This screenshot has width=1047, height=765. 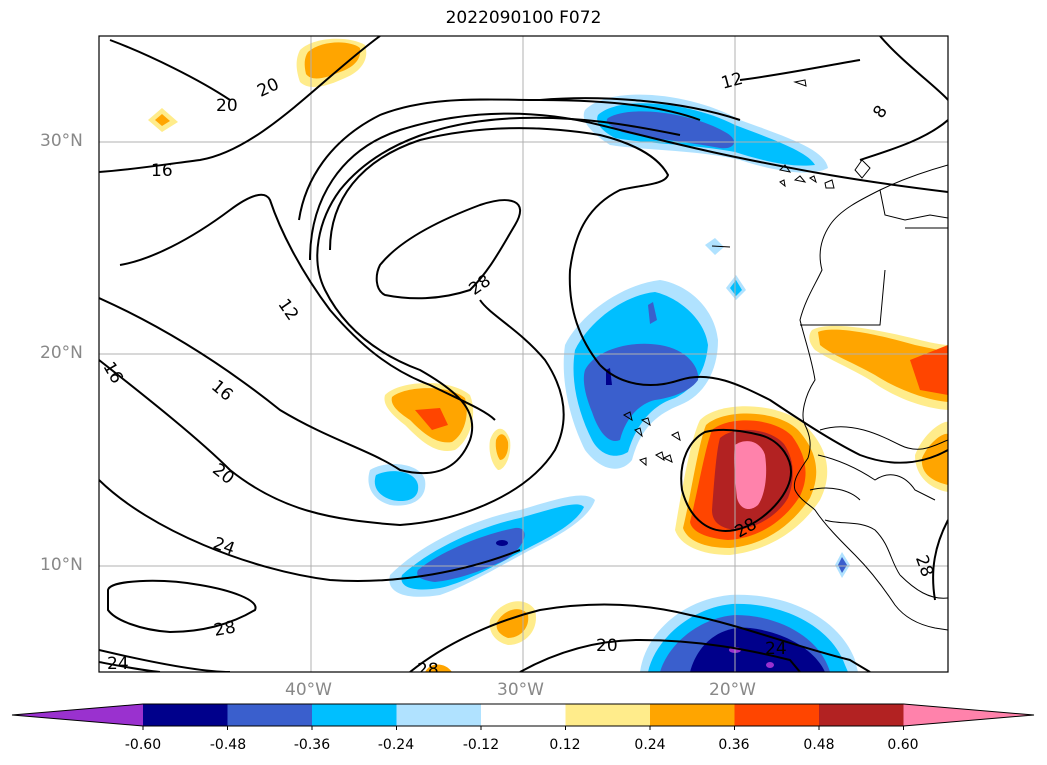 I want to click on contour-label: 8, so click(x=880, y=112).